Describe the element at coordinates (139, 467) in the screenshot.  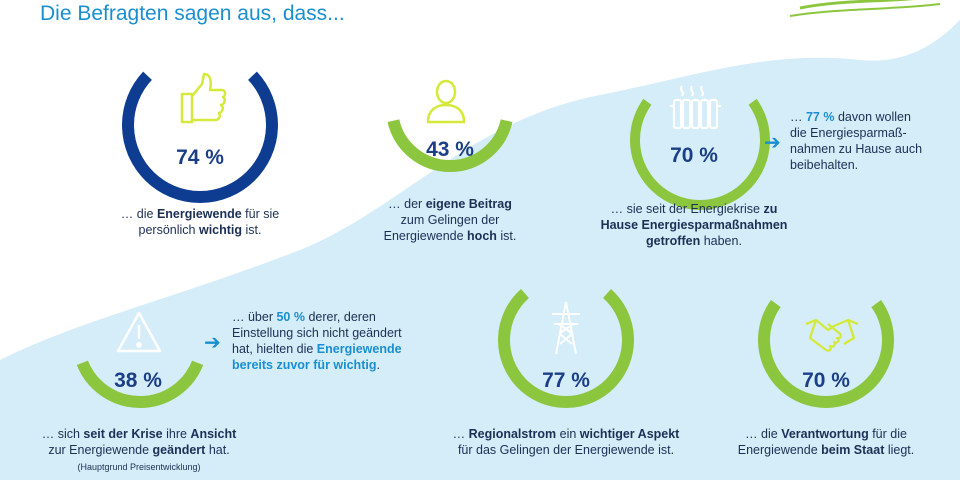
I see `caption-changed-footnote: (Hauptgrund Preisentwicklung)` at that location.